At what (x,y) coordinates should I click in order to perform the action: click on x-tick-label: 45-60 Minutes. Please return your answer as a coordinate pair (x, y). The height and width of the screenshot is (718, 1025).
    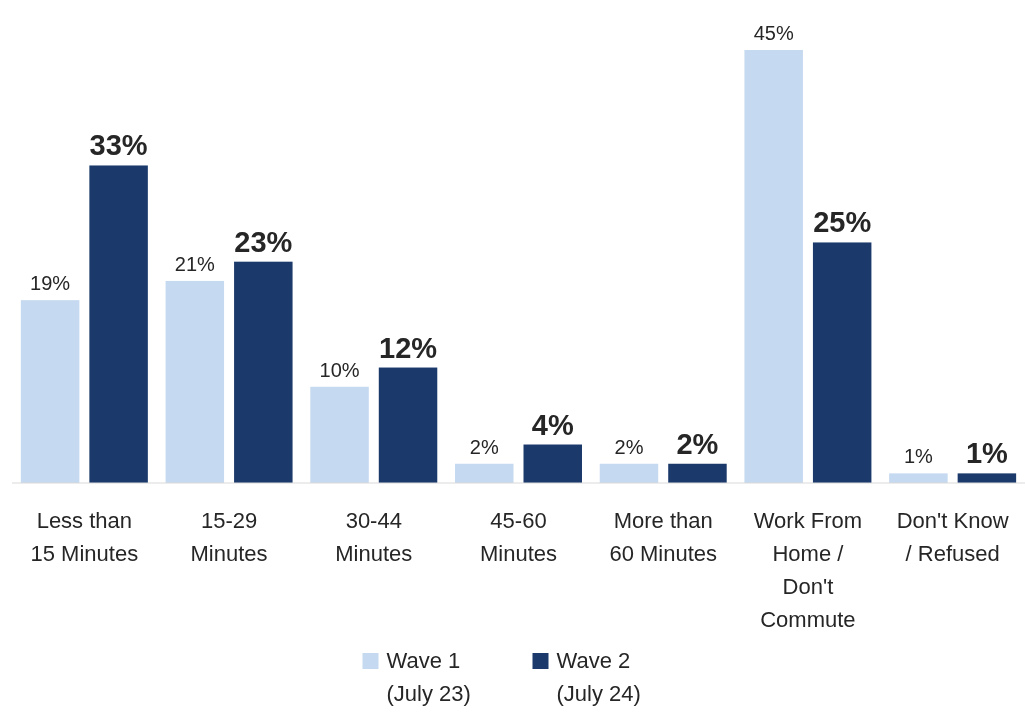
    Looking at the image, I should click on (518, 537).